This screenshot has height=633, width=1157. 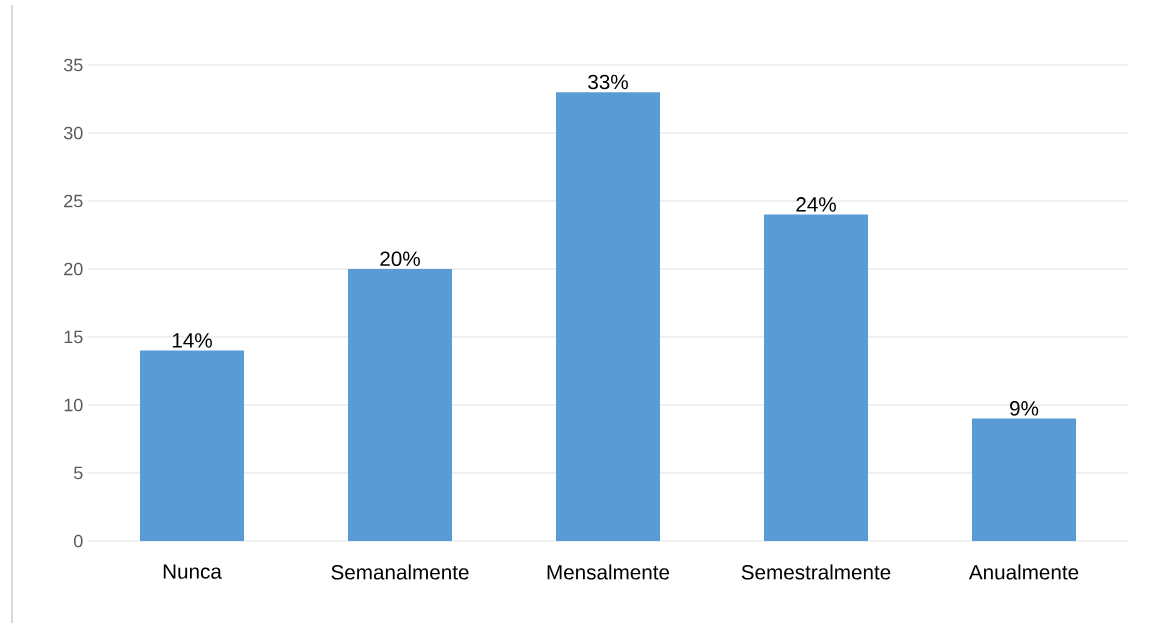 What do you see at coordinates (73, 405) in the screenshot?
I see `y-tick-label: 10` at bounding box center [73, 405].